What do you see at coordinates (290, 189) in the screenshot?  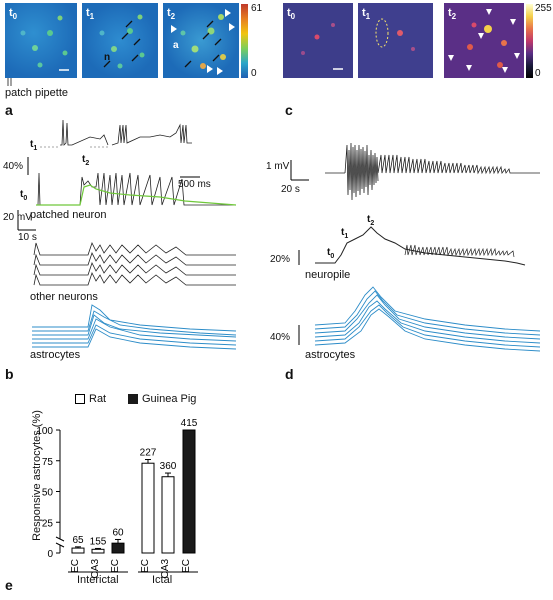 I see `d-scale-s: 20 s` at bounding box center [290, 189].